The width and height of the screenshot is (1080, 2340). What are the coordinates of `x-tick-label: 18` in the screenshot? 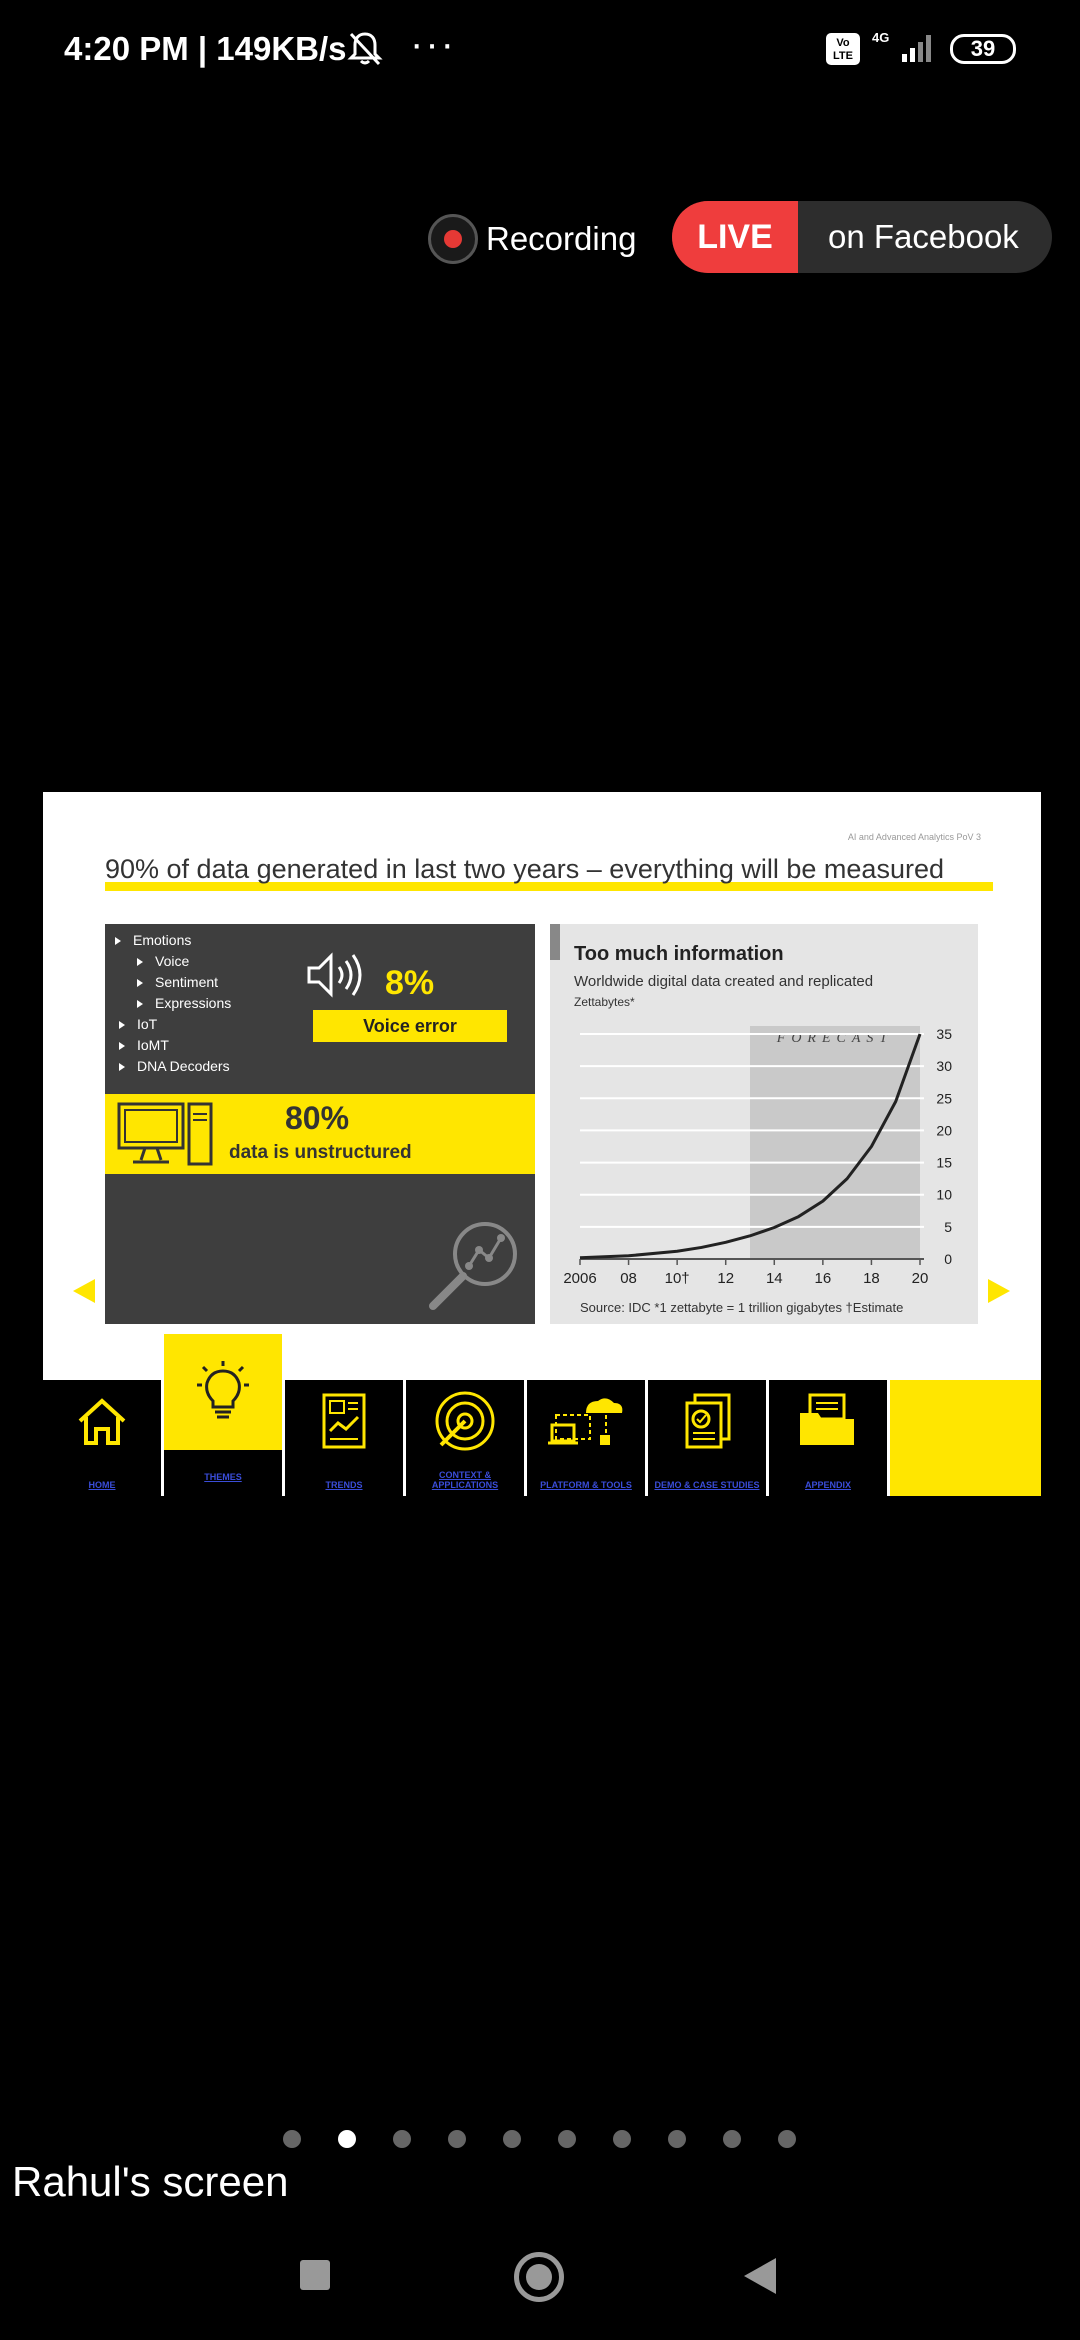 It's located at (871, 1278).